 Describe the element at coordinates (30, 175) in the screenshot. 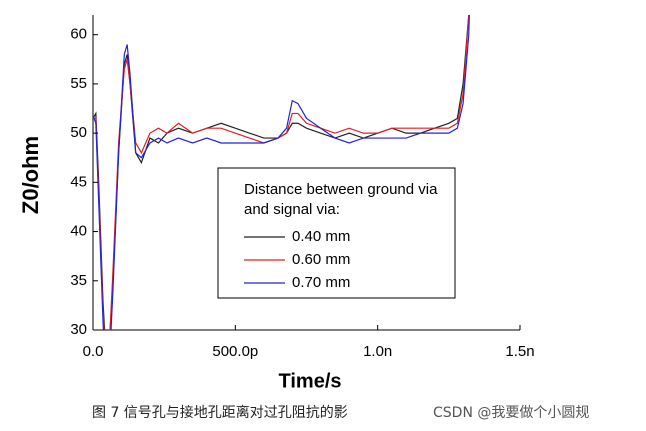

I see `y-axis-title: Z0/ohm` at that location.